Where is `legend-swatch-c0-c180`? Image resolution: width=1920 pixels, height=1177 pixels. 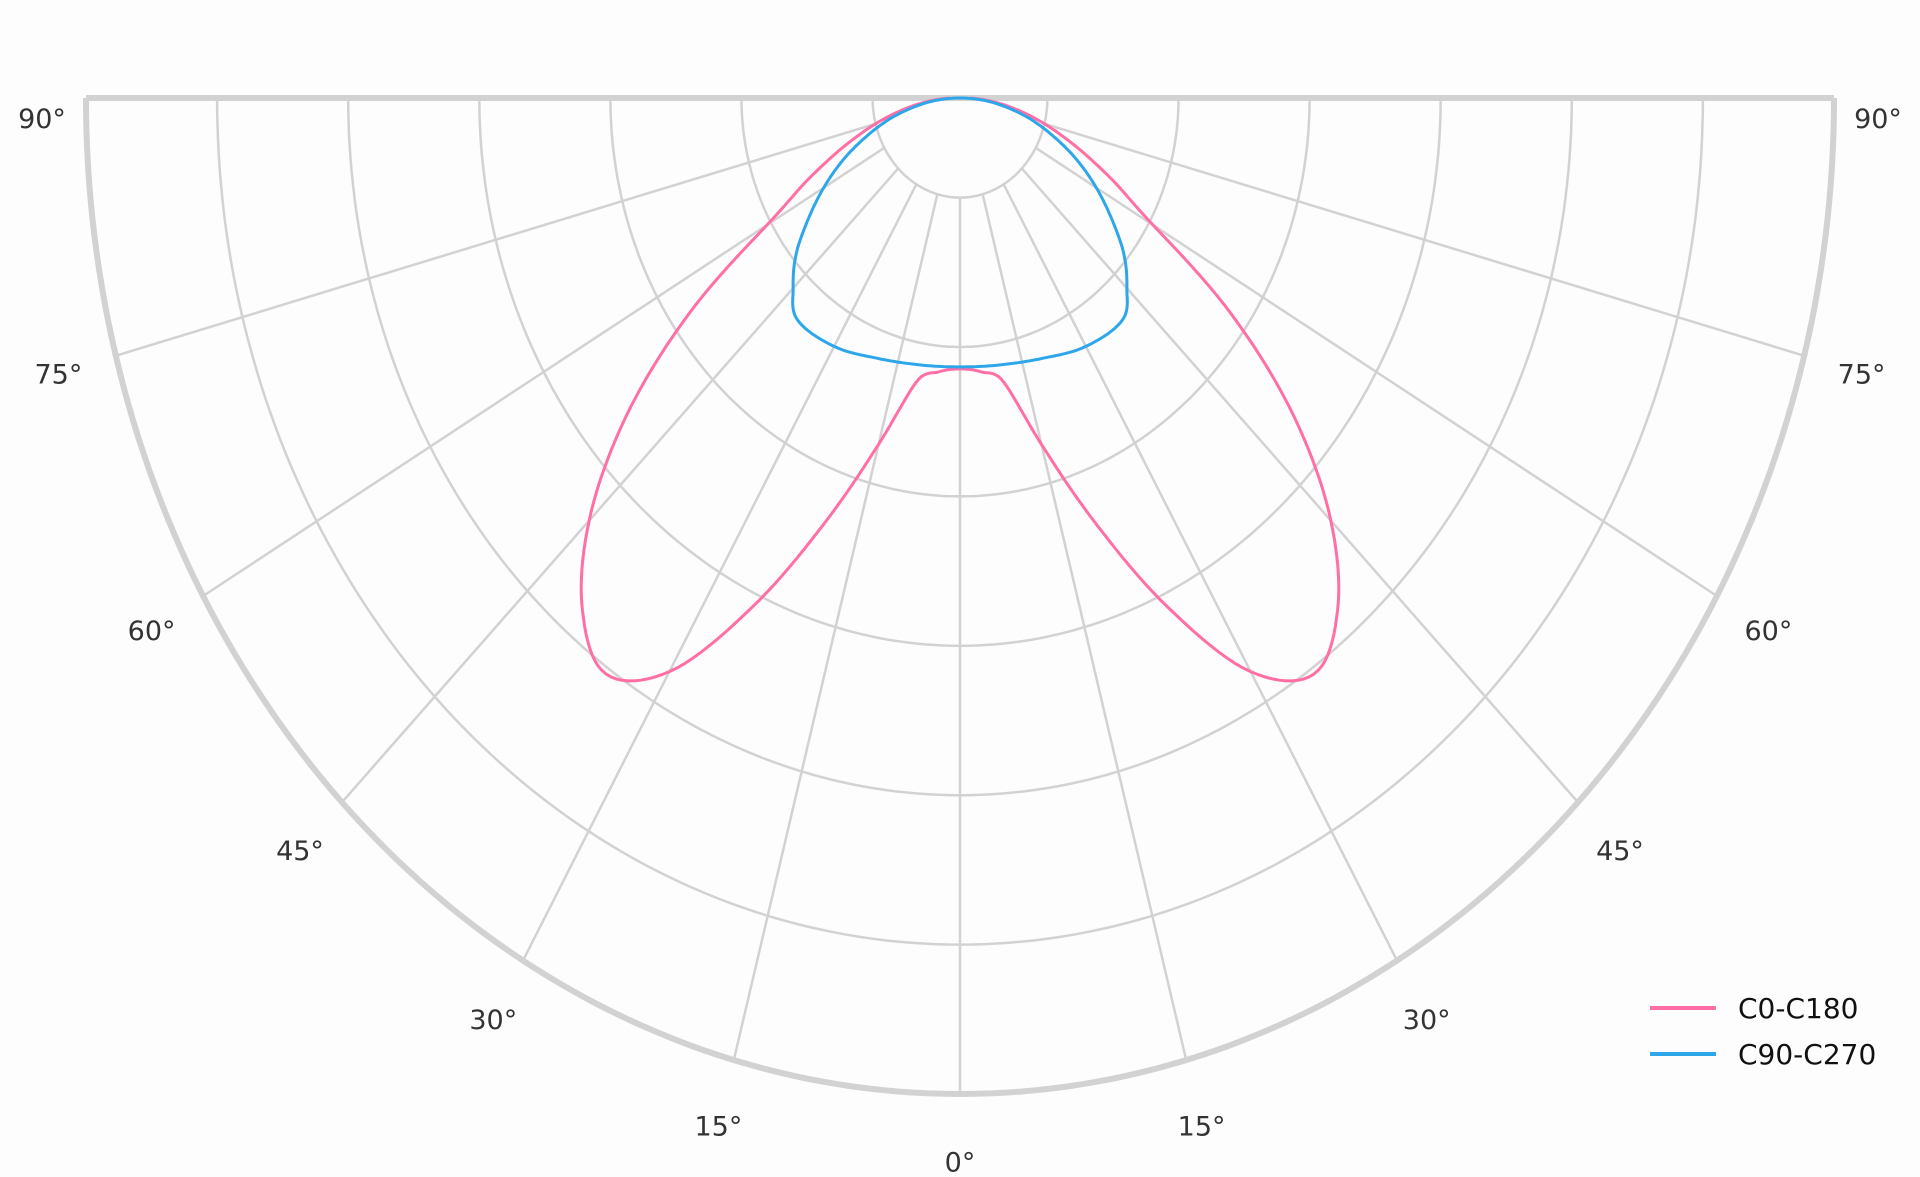 legend-swatch-c0-c180 is located at coordinates (1683, 1008).